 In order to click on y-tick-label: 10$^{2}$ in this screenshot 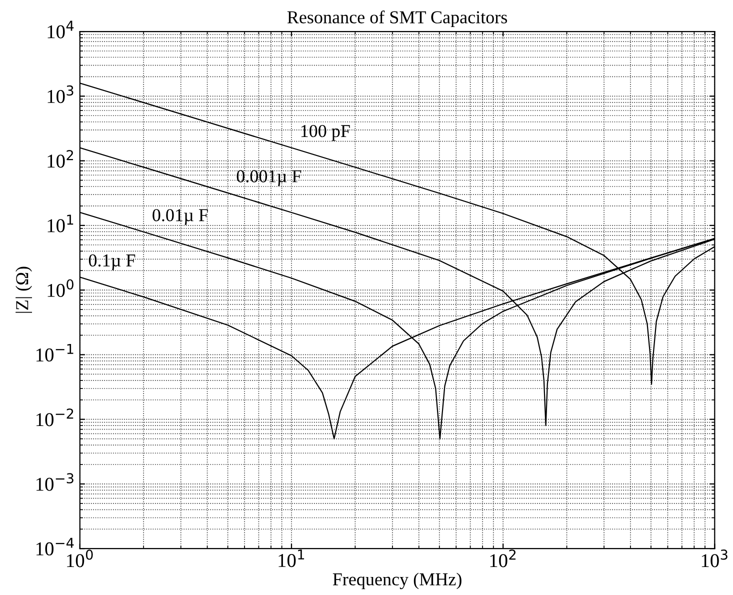, I will do `click(60, 159)`.